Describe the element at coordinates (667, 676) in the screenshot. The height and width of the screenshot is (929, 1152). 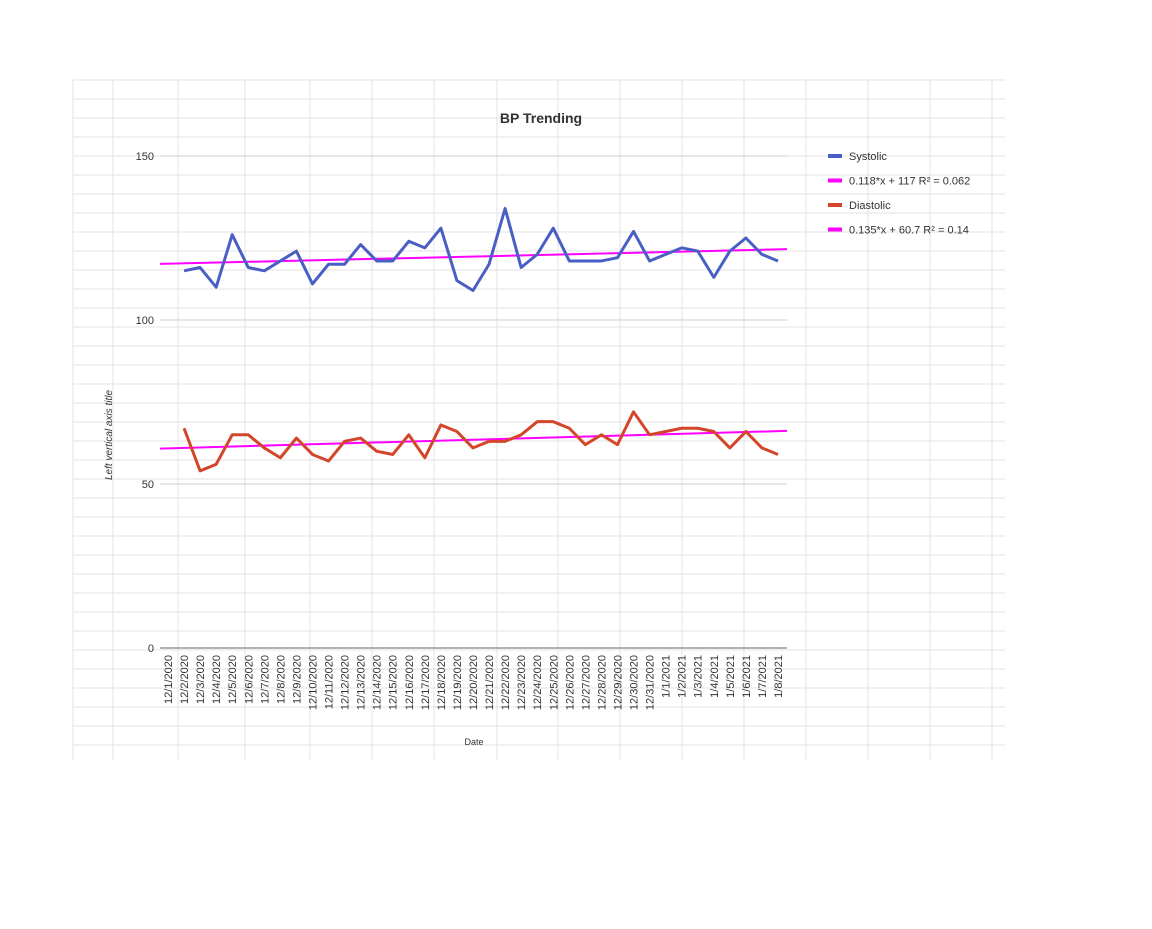
I see `x-tick-label: 1/1/2021` at that location.